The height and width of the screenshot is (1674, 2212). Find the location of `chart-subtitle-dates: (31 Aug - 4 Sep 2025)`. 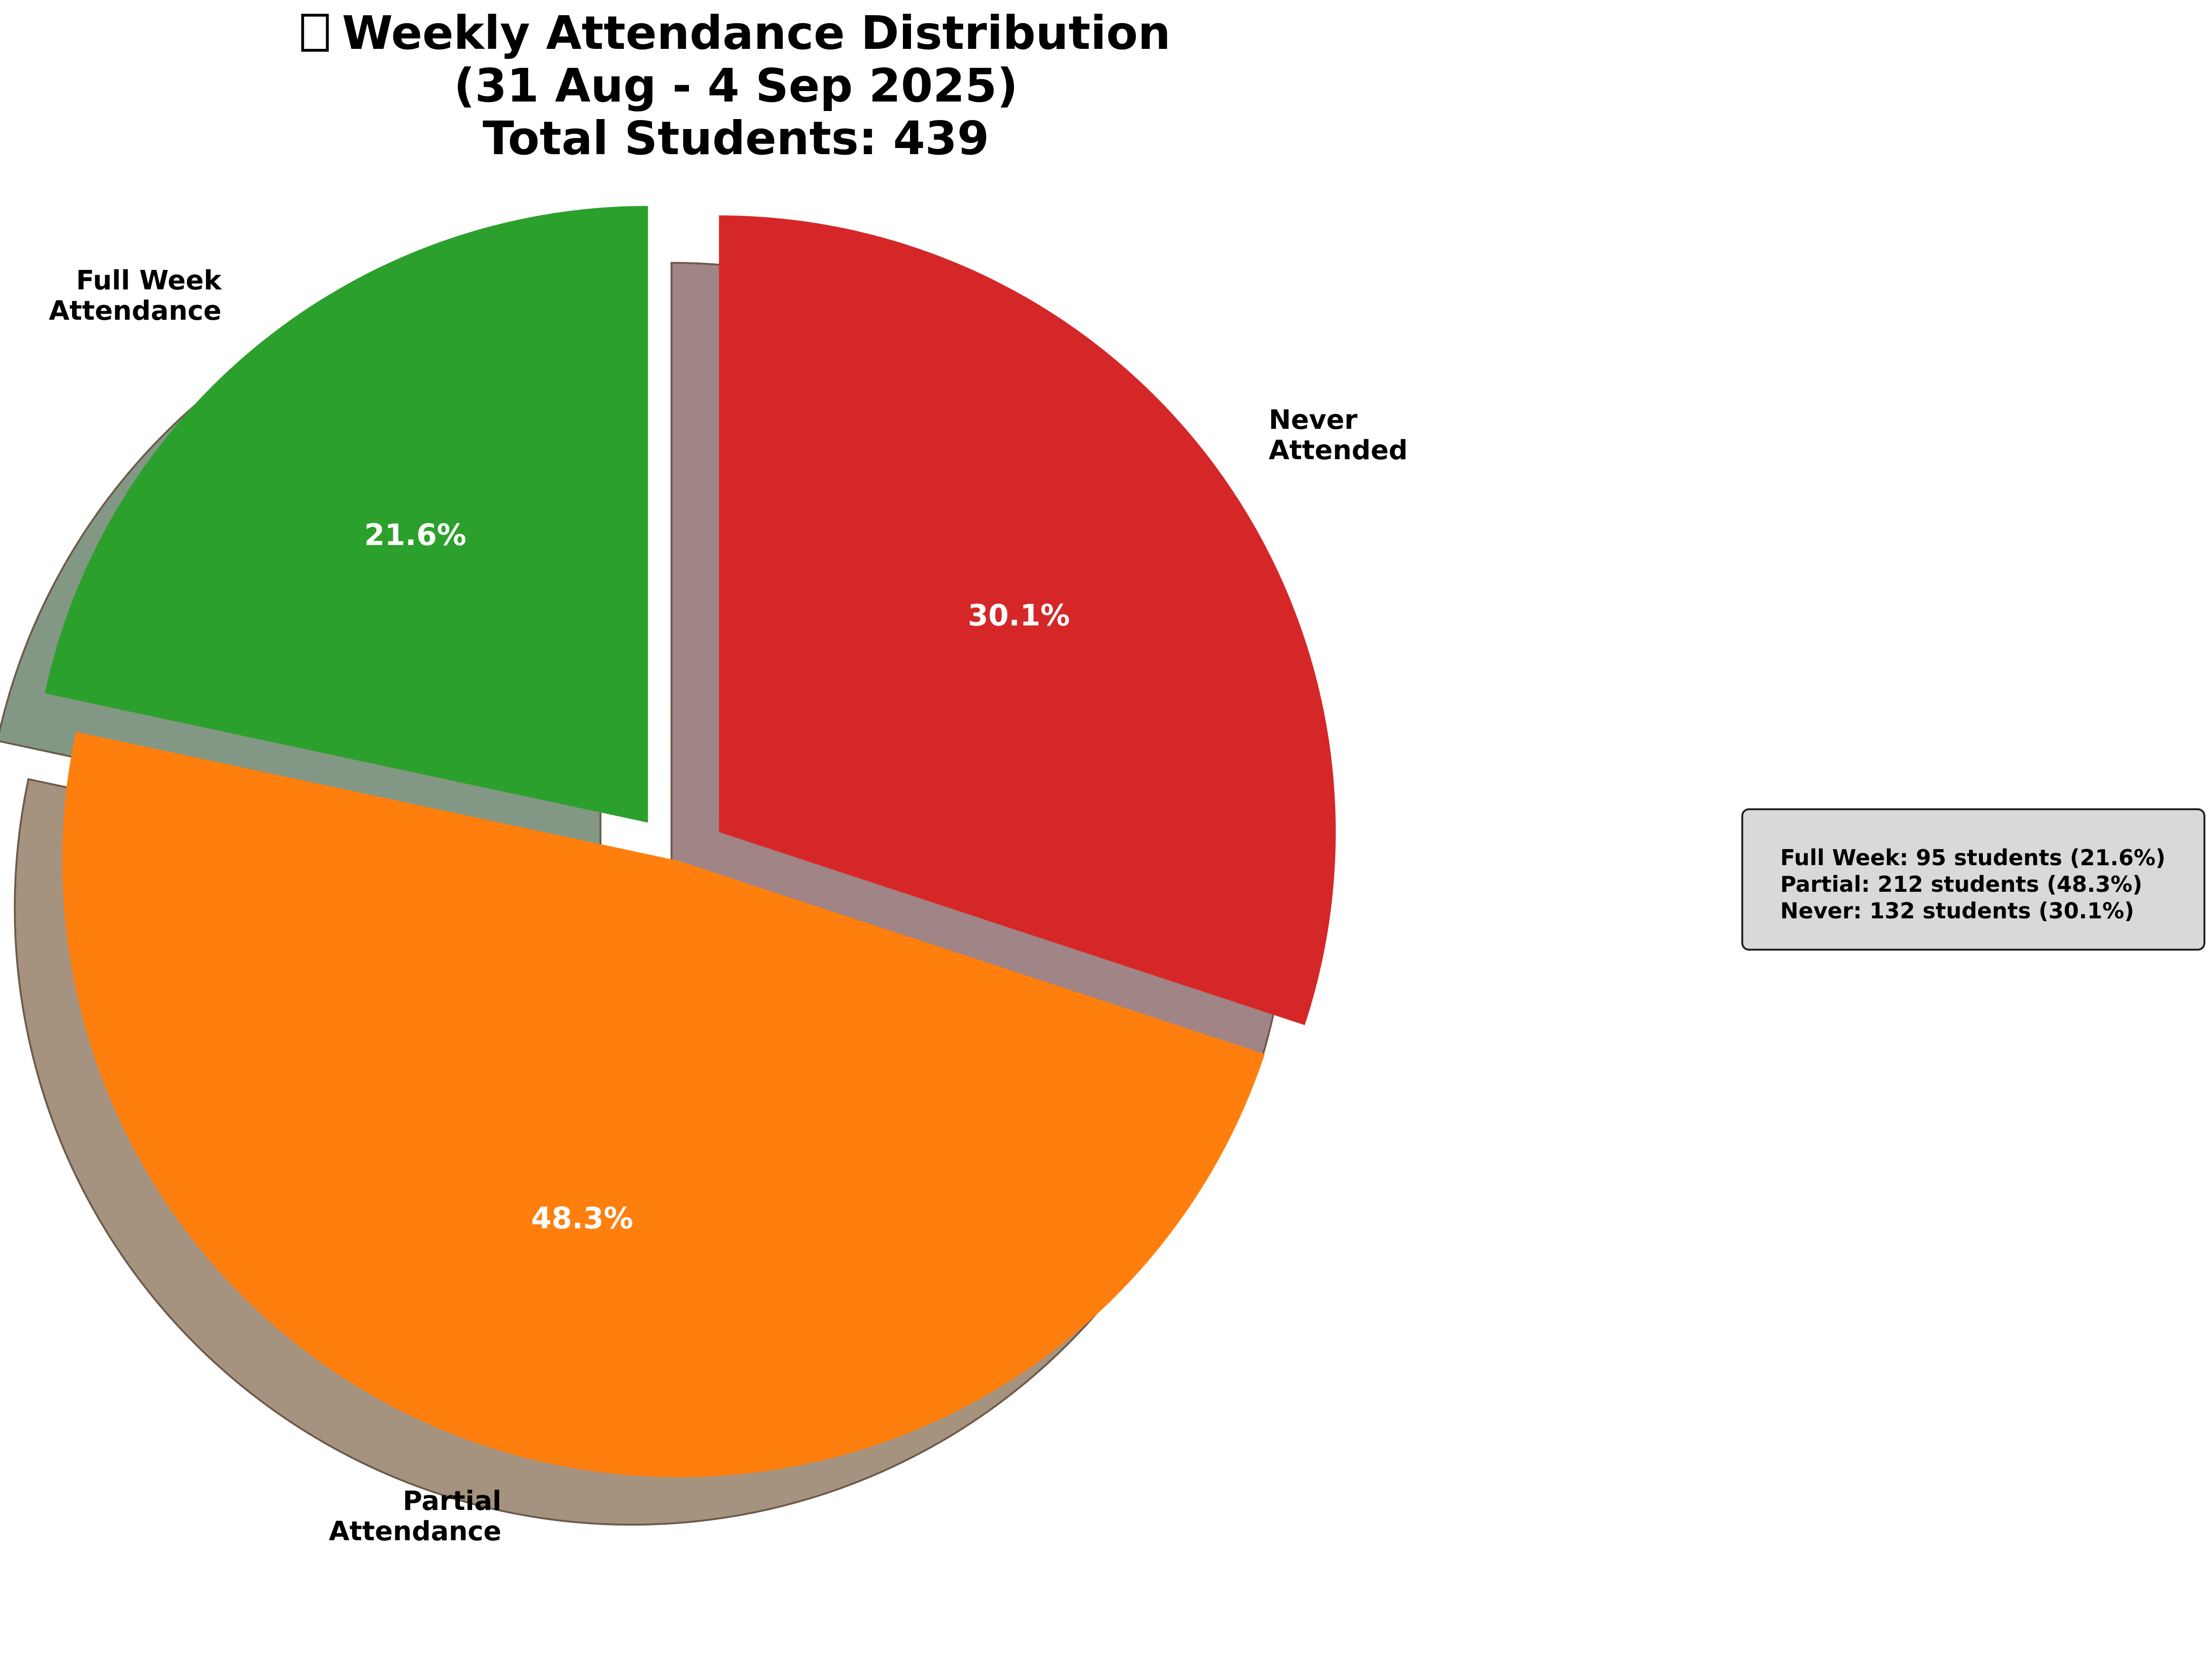

chart-subtitle-dates: (31 Aug - 4 Sep 2025) is located at coordinates (736, 85).